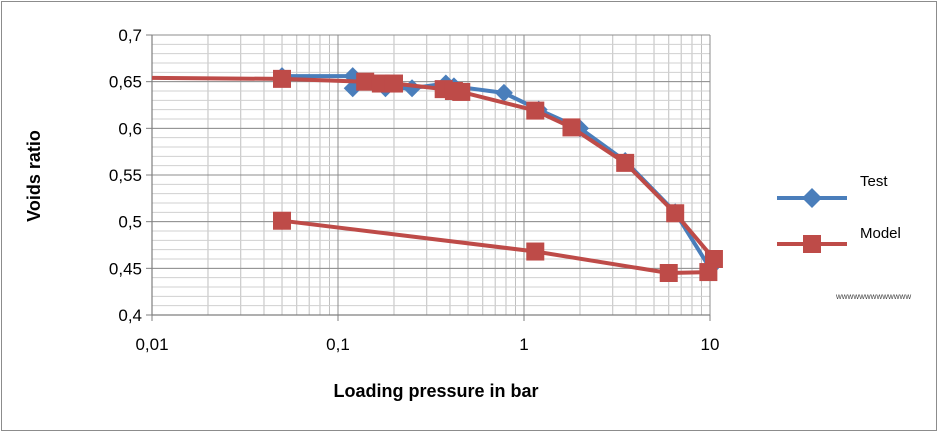  I want to click on x-tick-label: 1, so click(523, 344).